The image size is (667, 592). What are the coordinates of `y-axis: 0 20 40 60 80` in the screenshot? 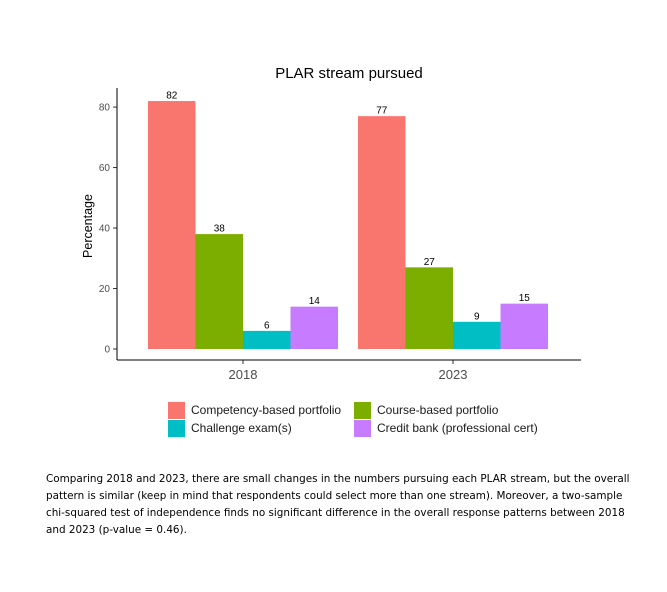 It's located at (108, 229).